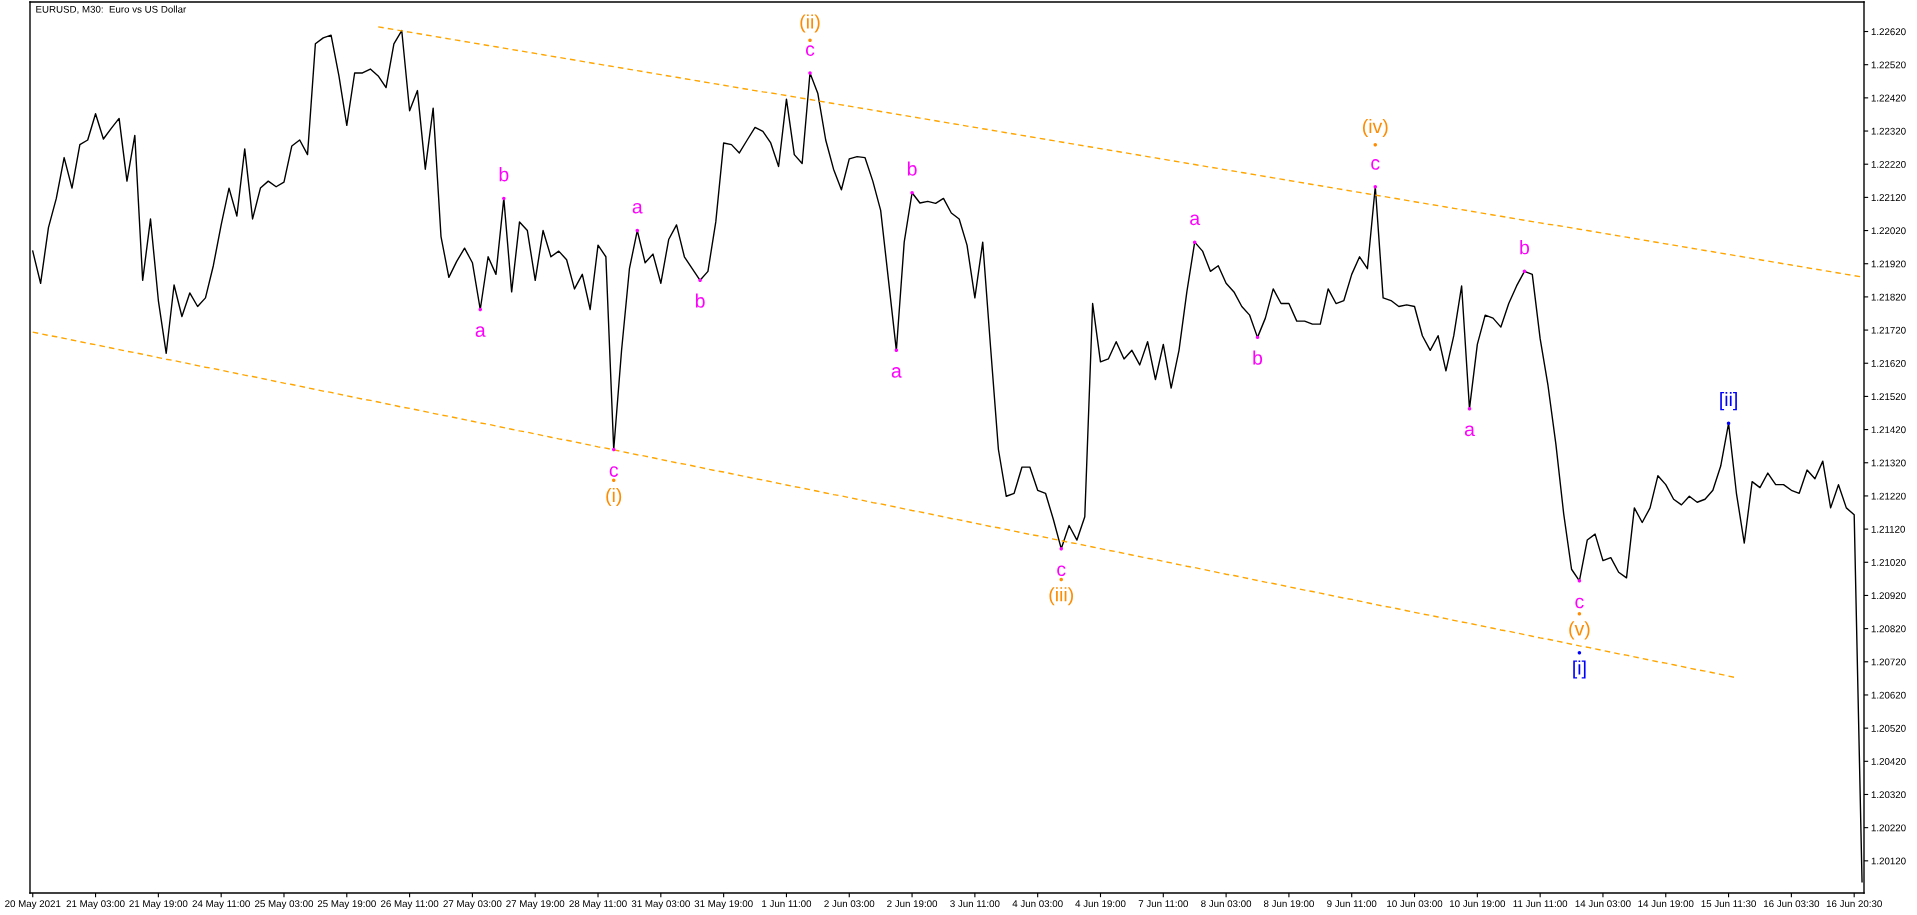  I want to click on x-tick-label: 16 Jun 20:30, so click(1854, 904).